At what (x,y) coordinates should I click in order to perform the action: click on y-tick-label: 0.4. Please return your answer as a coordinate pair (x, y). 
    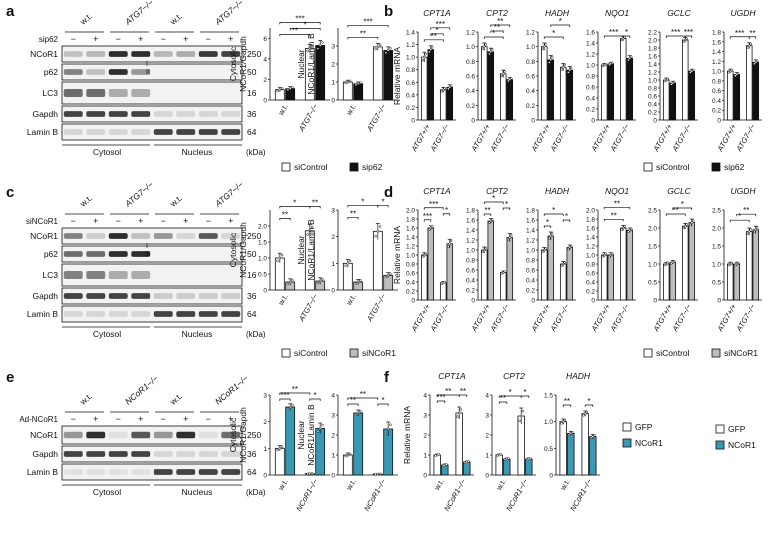
    Looking at the image, I should click on (590, 99).